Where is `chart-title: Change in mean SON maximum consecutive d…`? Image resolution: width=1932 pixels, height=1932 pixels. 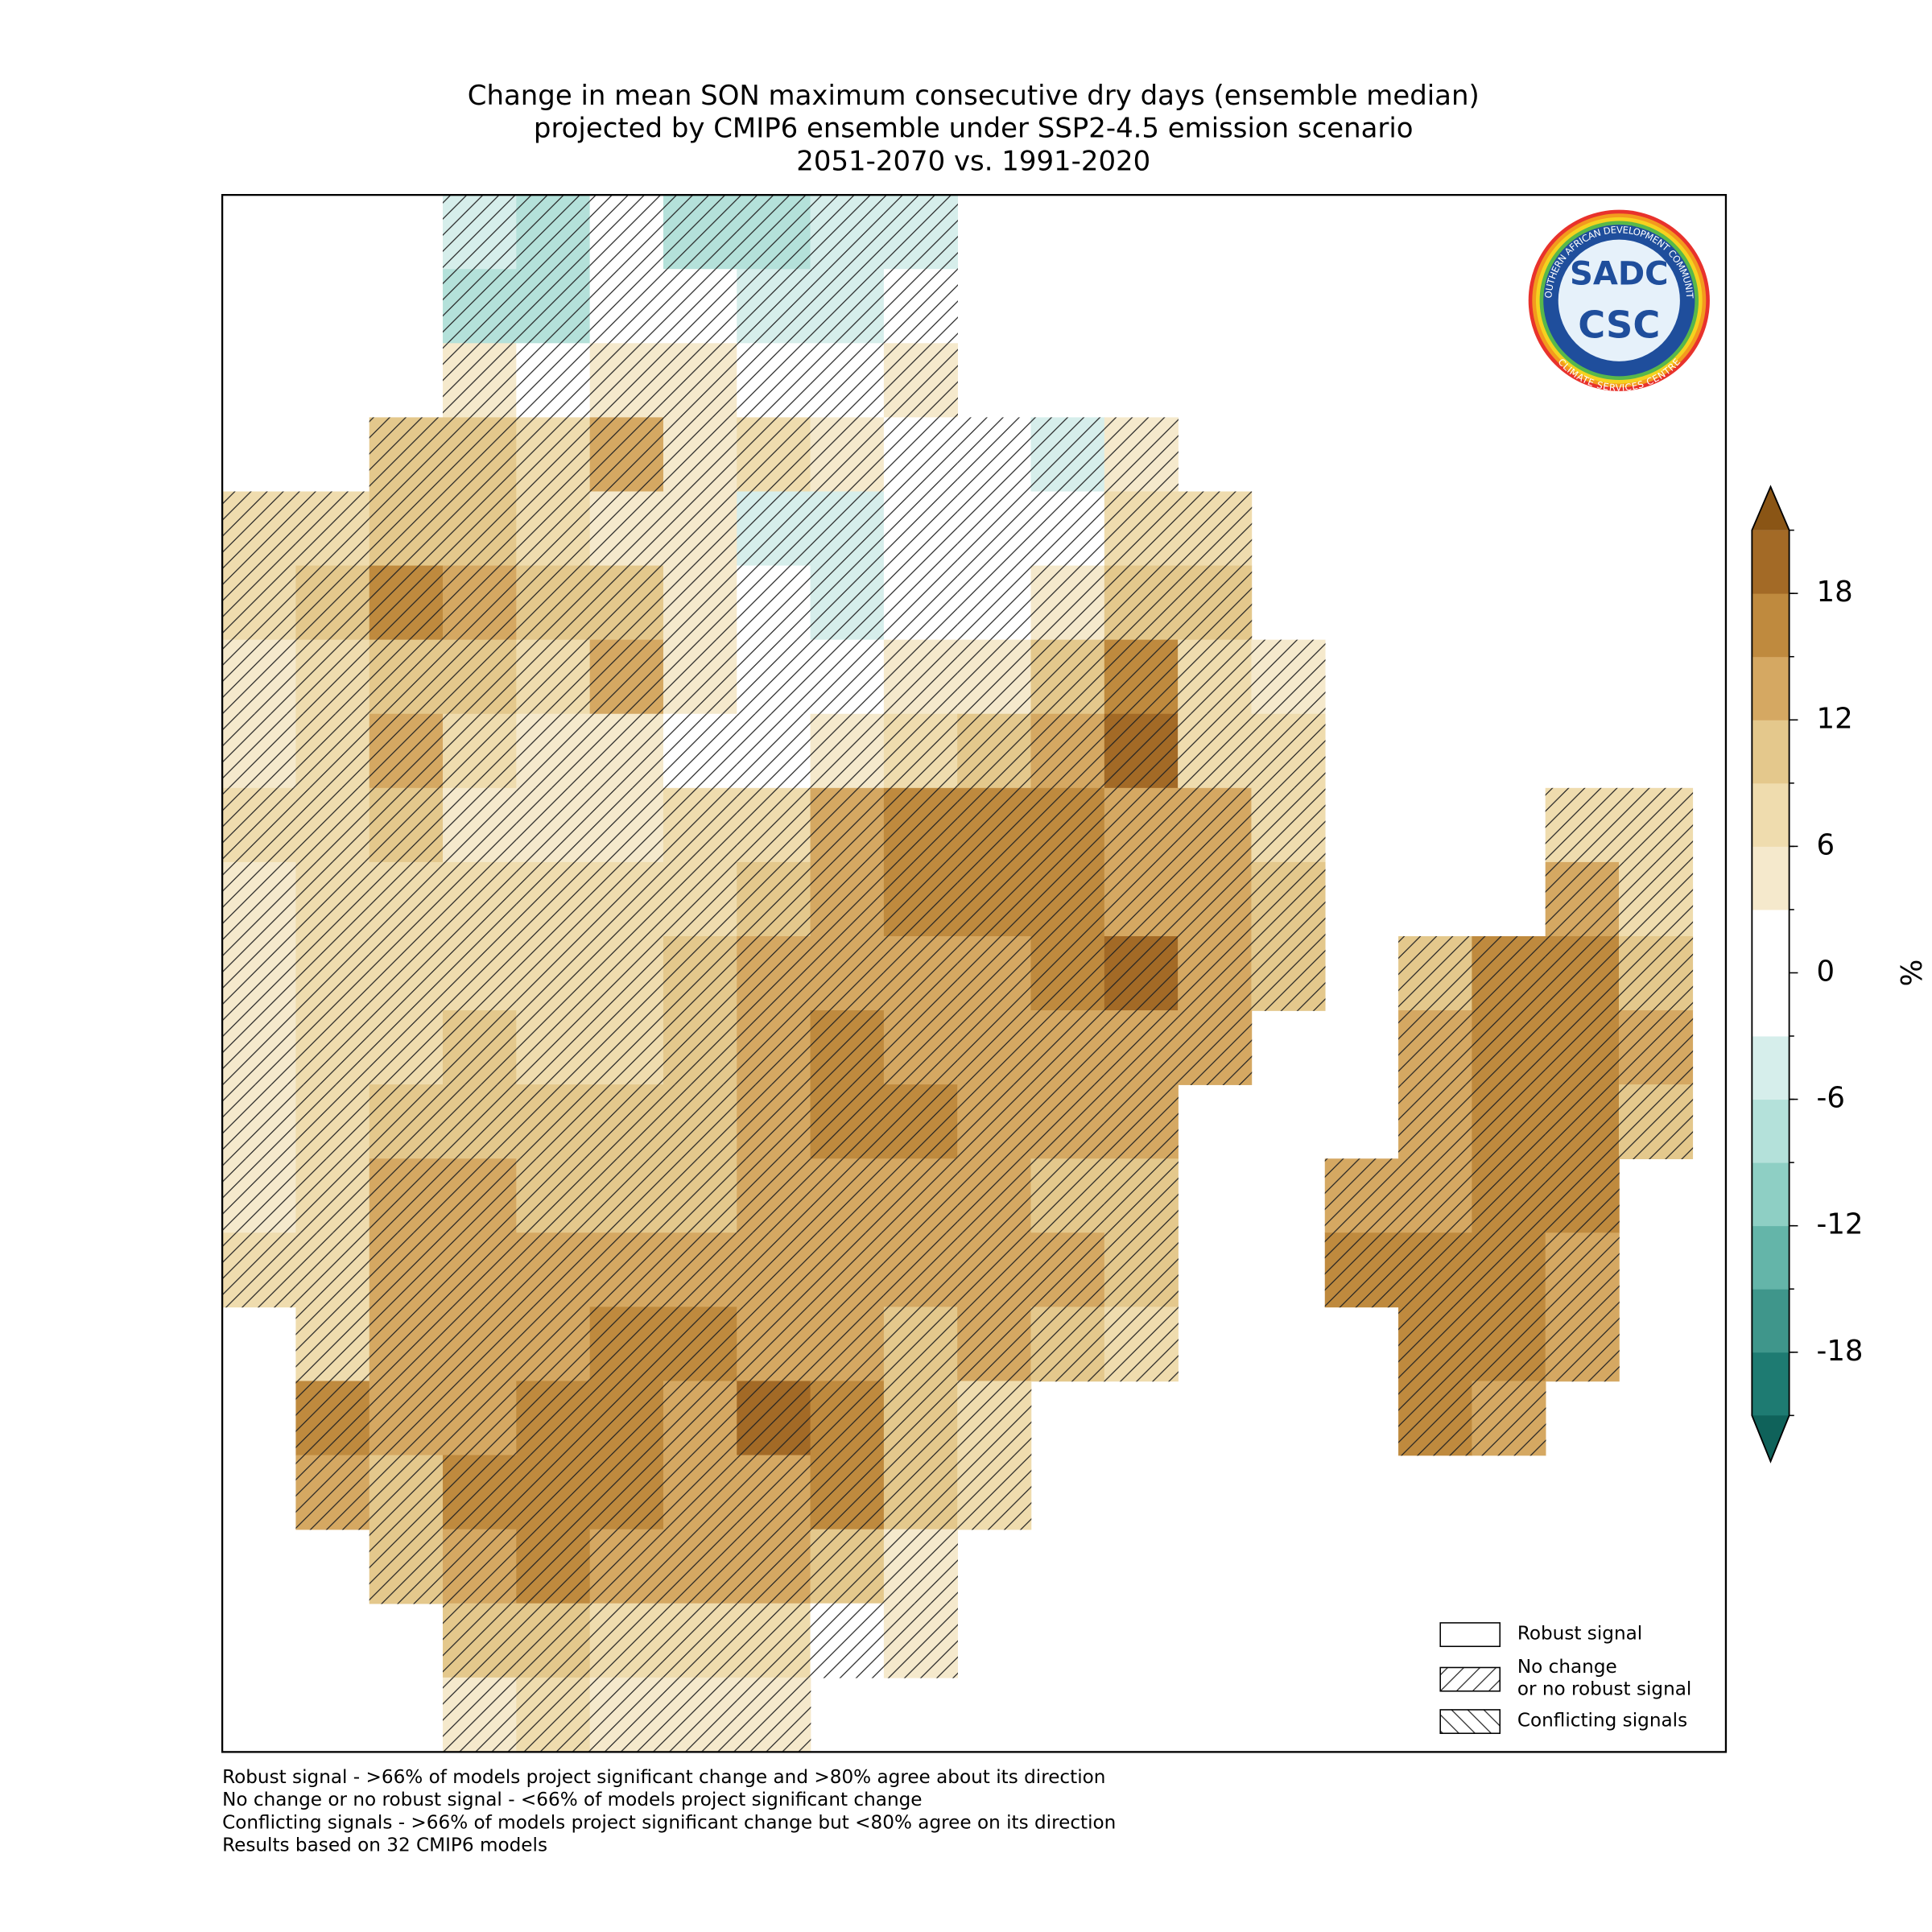 chart-title: Change in mean SON maximum consecutive d… is located at coordinates (974, 96).